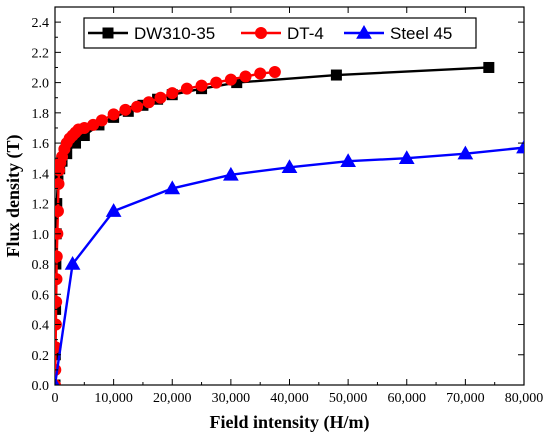  What do you see at coordinates (41, 295) in the screenshot?
I see `y-tick-label: 0.6` at bounding box center [41, 295].